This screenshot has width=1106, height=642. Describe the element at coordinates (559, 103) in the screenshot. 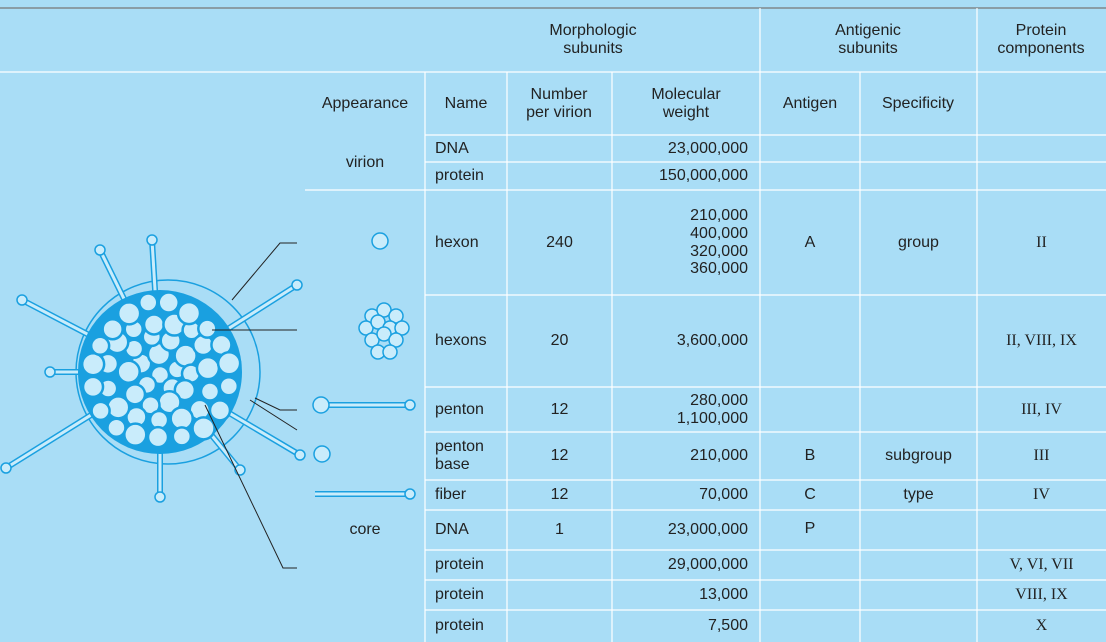

I see `header-text: Number per virion` at that location.